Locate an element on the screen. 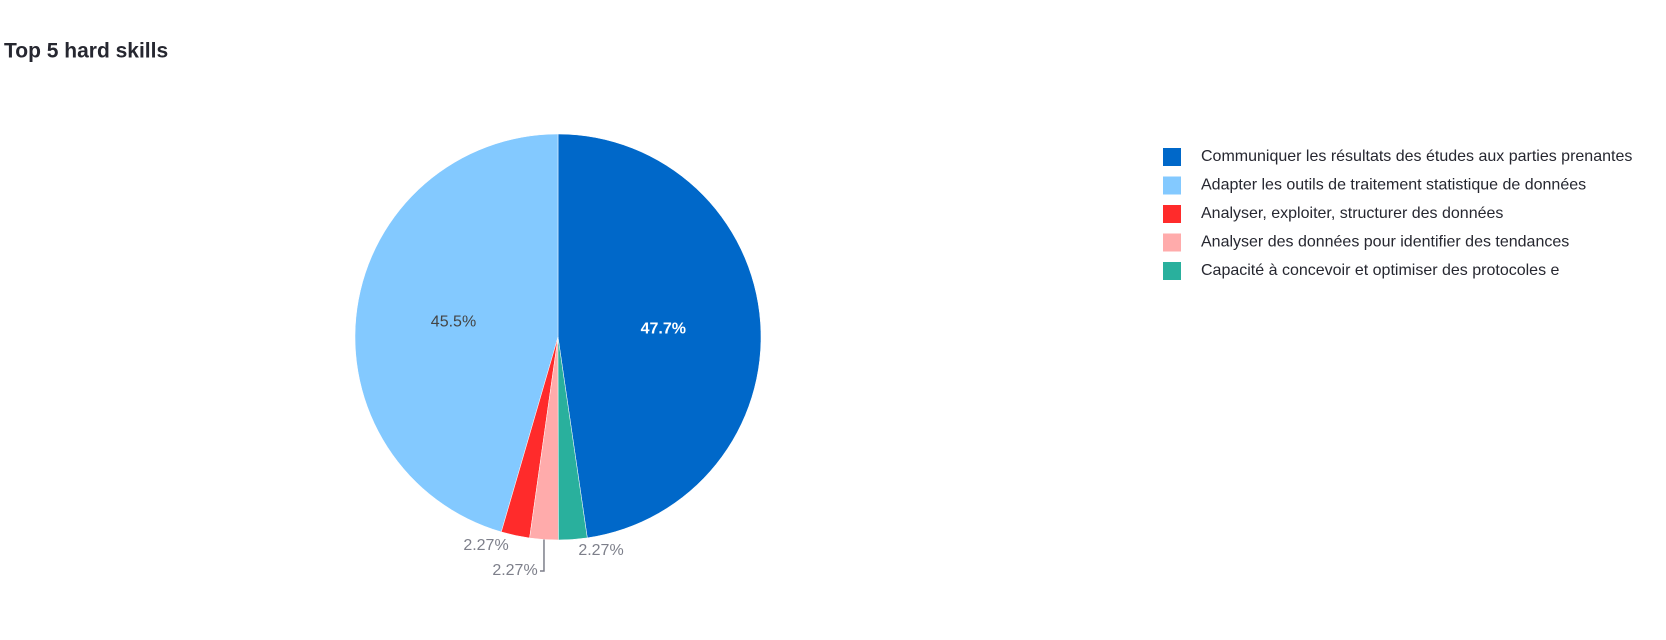  chart-title: Top 5 hard skills is located at coordinates (86, 51).